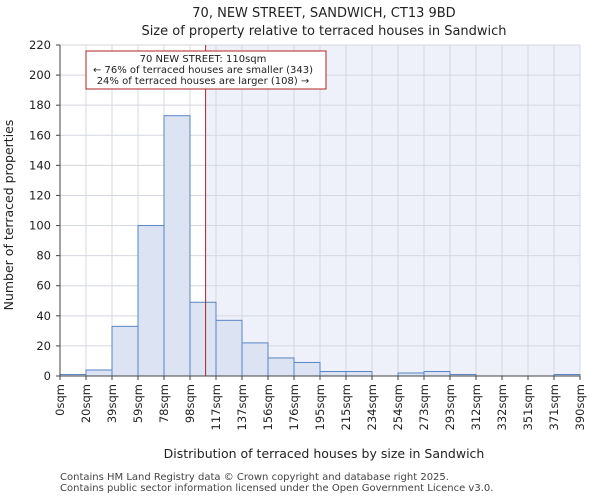 The width and height of the screenshot is (600, 500). Describe the element at coordinates (40, 75) in the screenshot. I see `y-tick-label: 200` at that location.